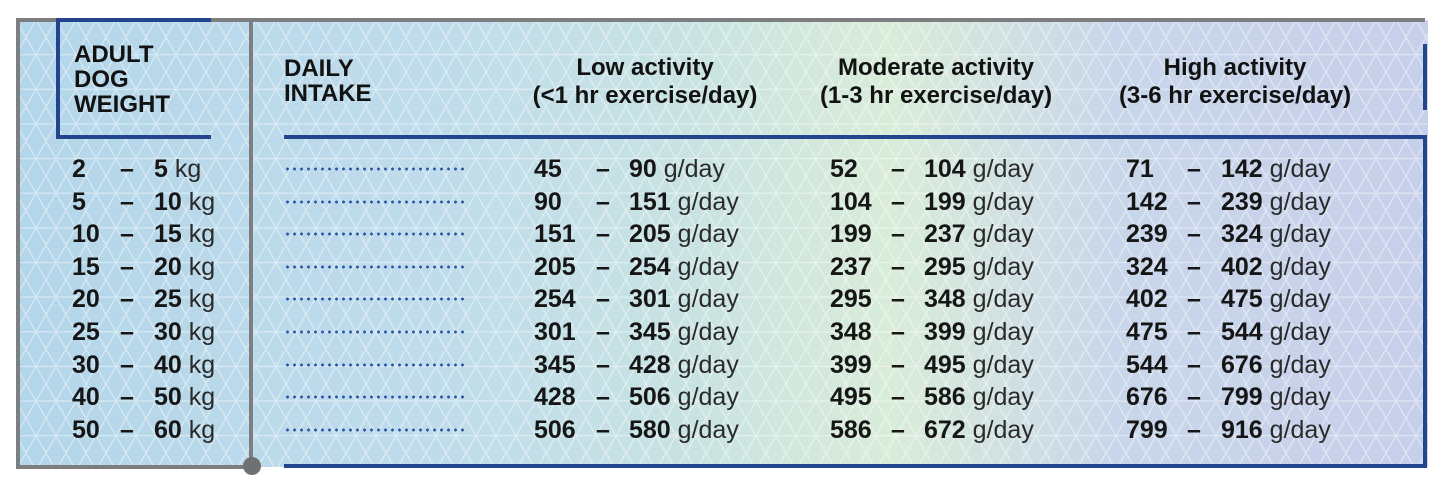 This screenshot has width=1445, height=485. I want to click on moderate-min: 495, so click(851, 397).